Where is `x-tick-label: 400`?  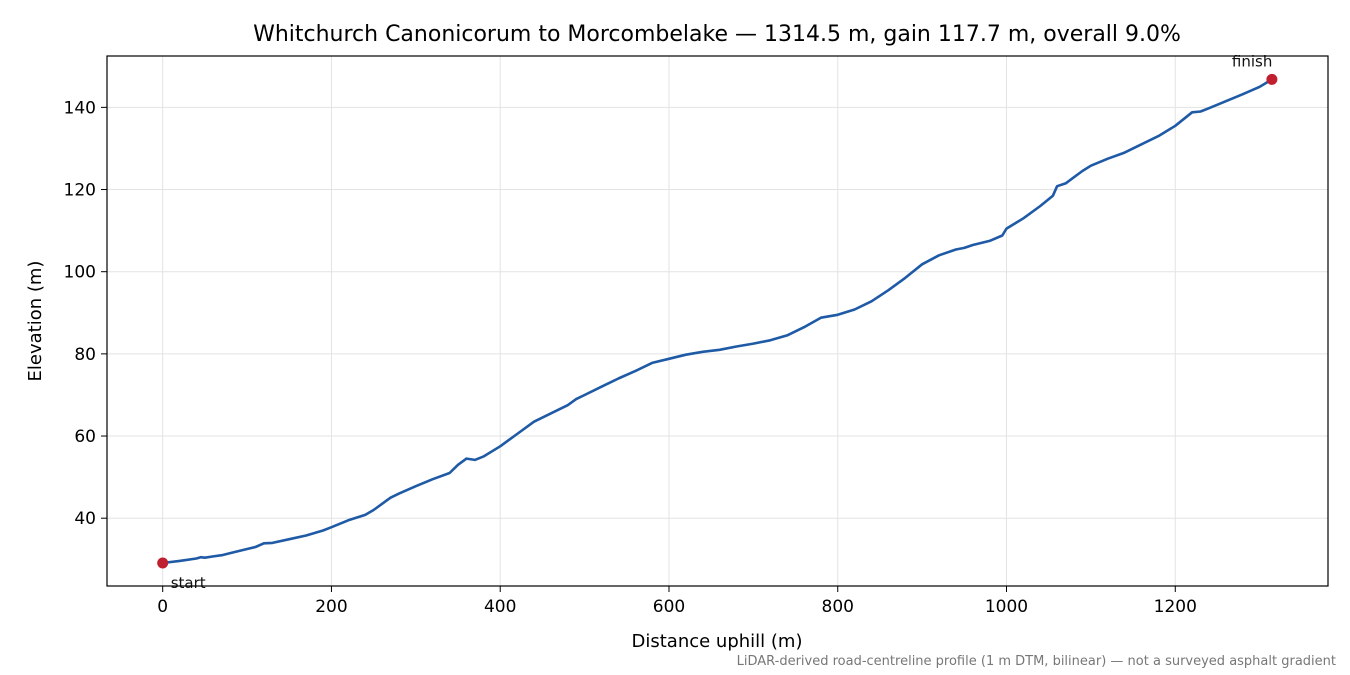 x-tick-label: 400 is located at coordinates (500, 607).